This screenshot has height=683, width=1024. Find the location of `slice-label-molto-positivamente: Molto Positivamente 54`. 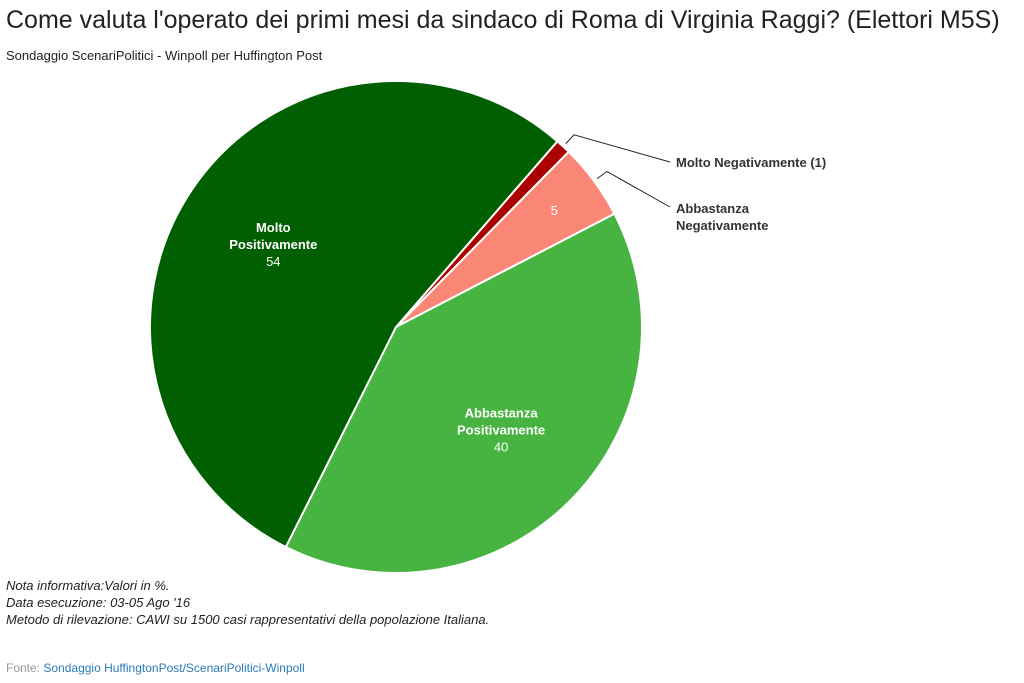

slice-label-molto-positivamente: Molto Positivamente 54 is located at coordinates (273, 244).